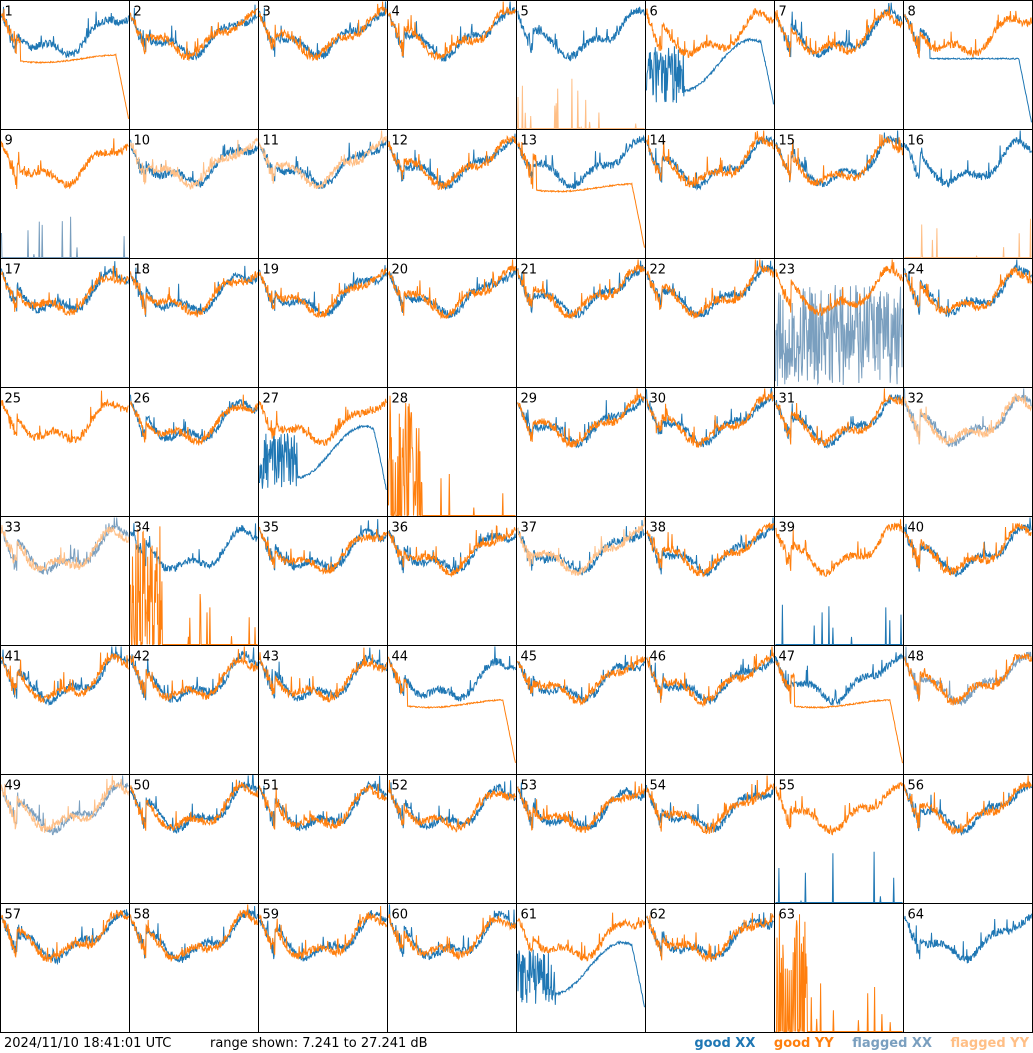 This screenshot has width=1033, height=1053. What do you see at coordinates (787, 528) in the screenshot?
I see `panel-label: 39` at bounding box center [787, 528].